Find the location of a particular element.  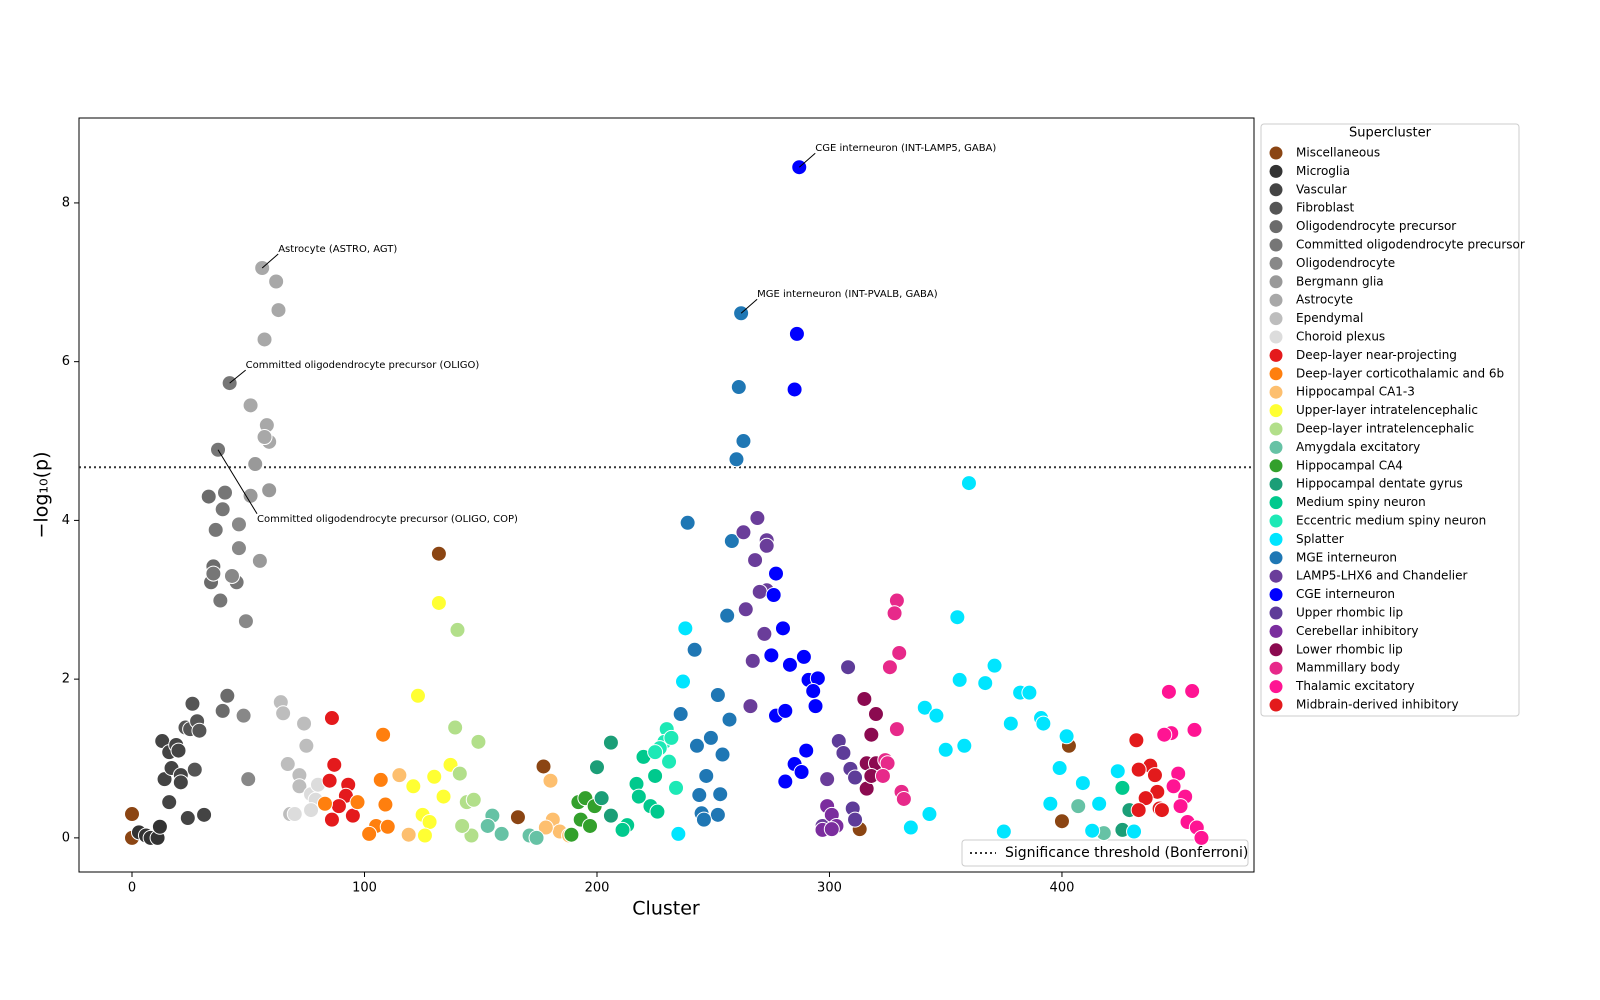

legend-label: Bergmann glia is located at coordinates (1340, 281).